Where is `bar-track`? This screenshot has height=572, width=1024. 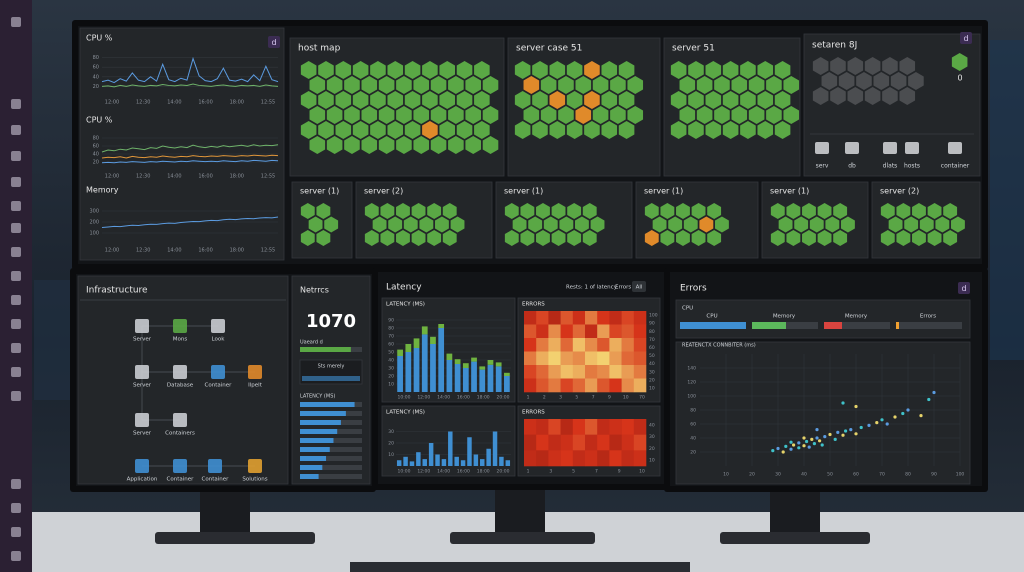 bar-track is located at coordinates (331, 449).